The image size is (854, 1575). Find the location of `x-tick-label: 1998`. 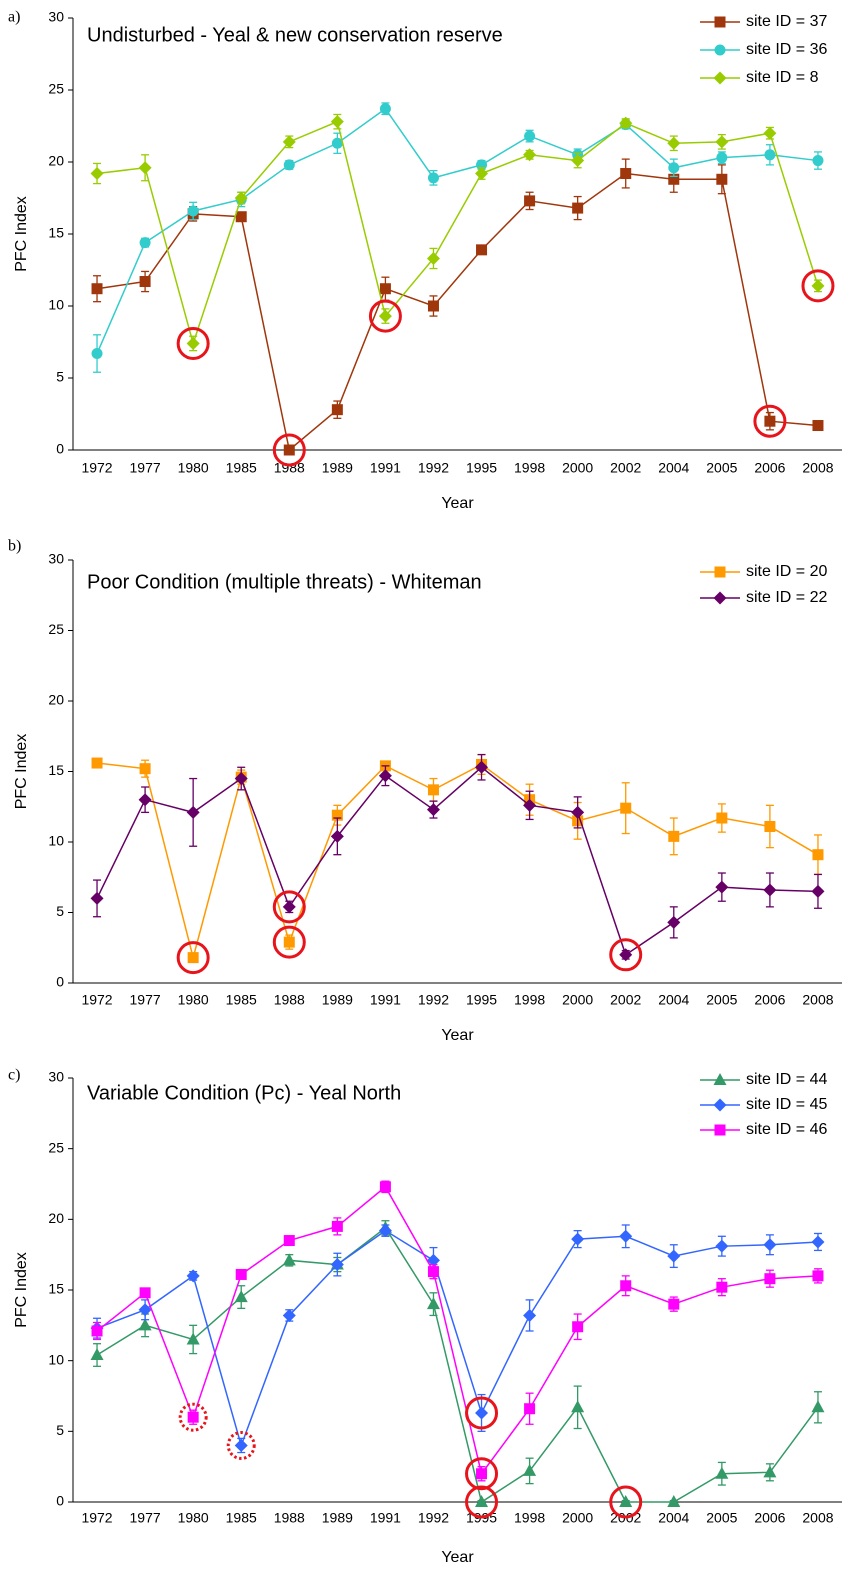

x-tick-label: 1998 is located at coordinates (529, 1000).